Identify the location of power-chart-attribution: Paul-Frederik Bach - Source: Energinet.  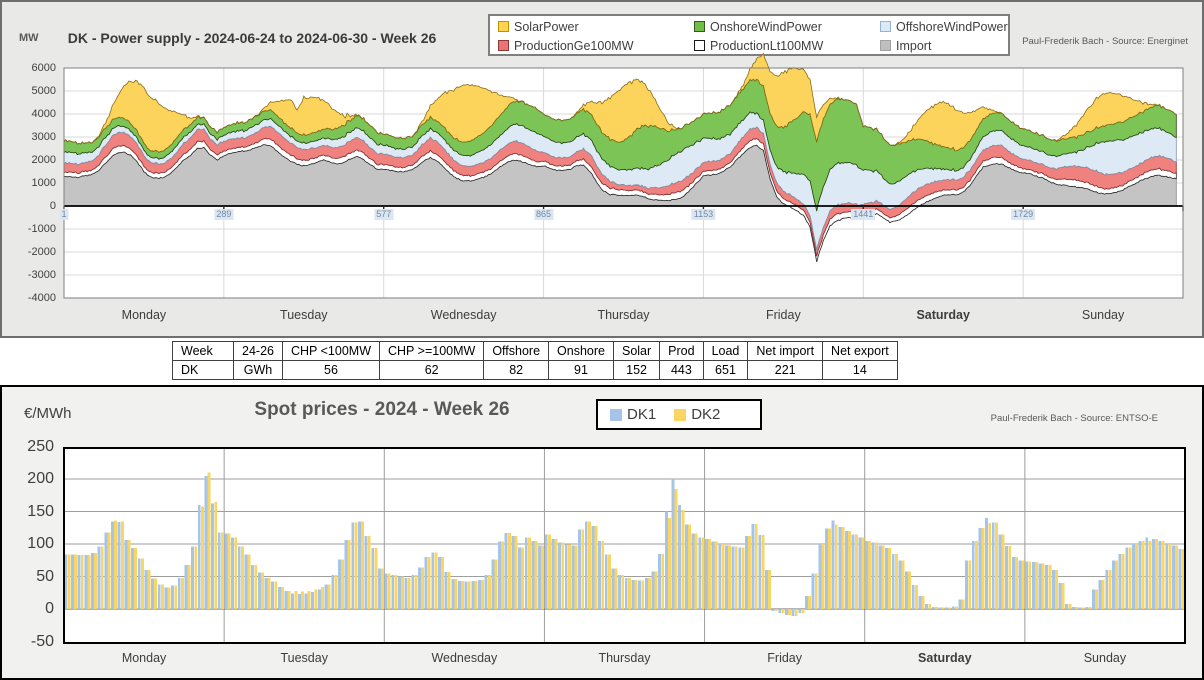
(1105, 41).